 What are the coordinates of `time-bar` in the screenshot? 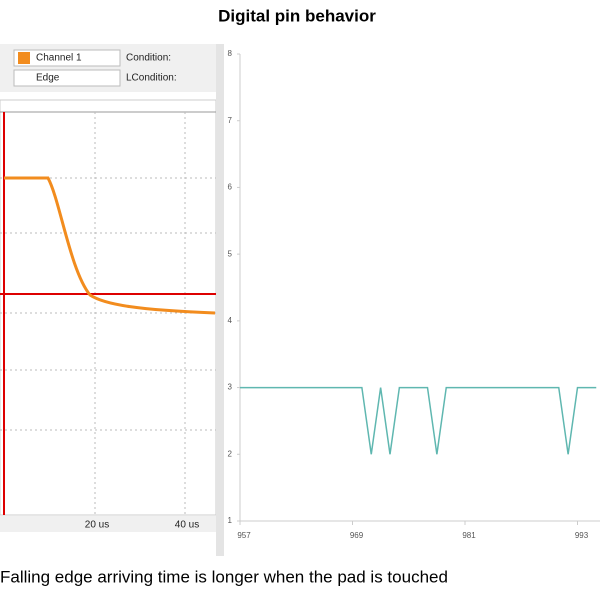 It's located at (108, 524).